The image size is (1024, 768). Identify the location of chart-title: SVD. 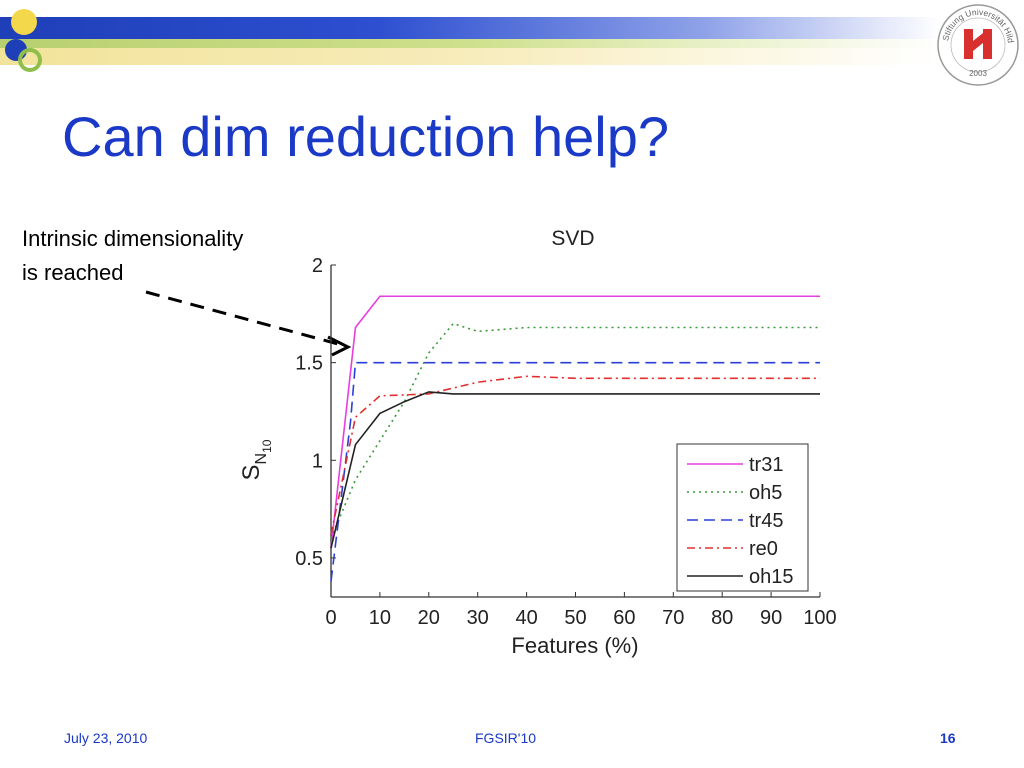
(572, 238).